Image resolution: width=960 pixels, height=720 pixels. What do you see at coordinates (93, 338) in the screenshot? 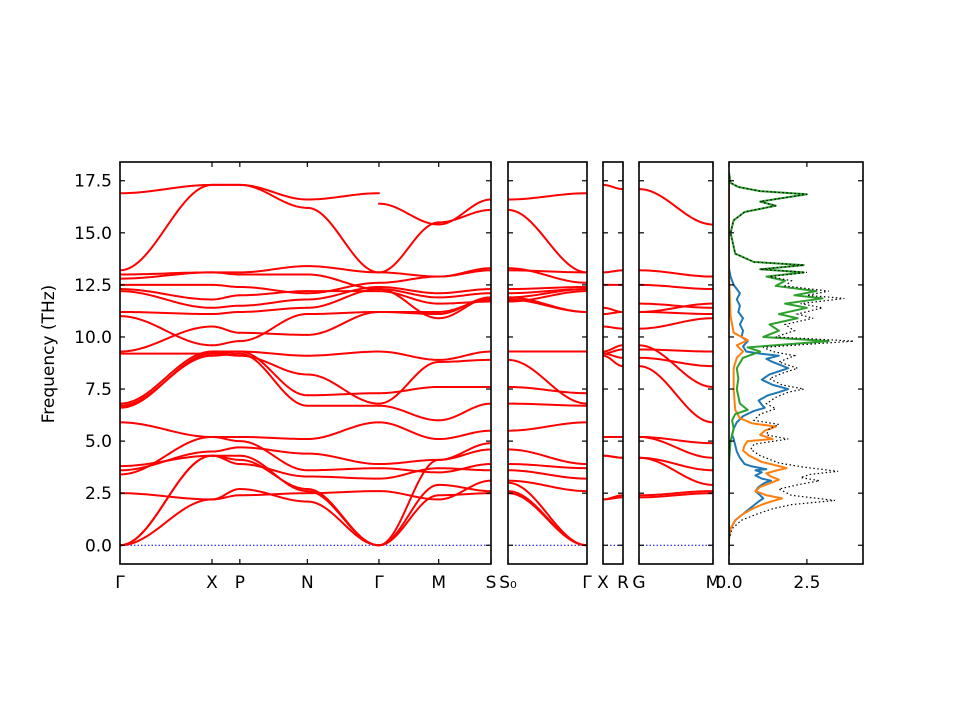
I see `y-tick-label: 10.0` at bounding box center [93, 338].